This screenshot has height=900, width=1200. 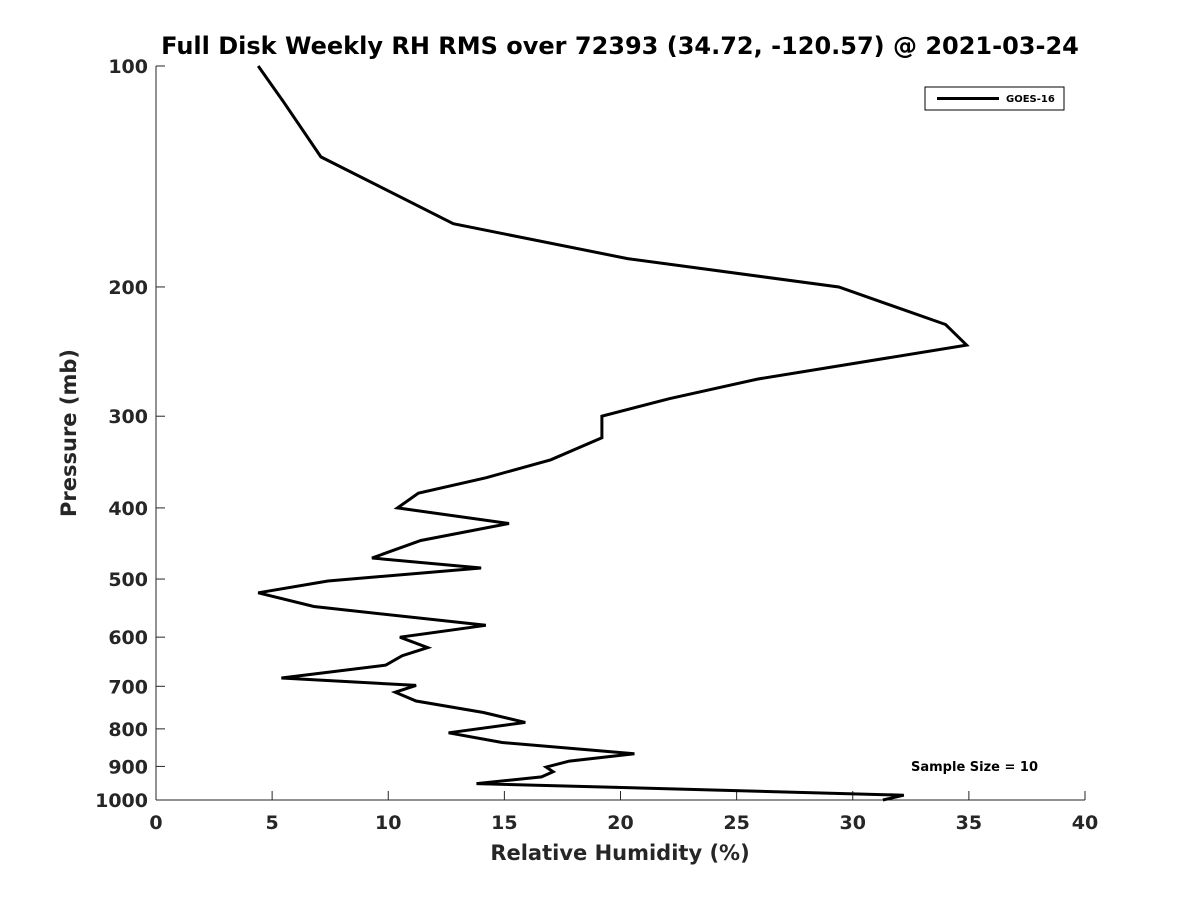 What do you see at coordinates (974, 767) in the screenshot?
I see `sample-size-annotation: Sample Size = 10` at bounding box center [974, 767].